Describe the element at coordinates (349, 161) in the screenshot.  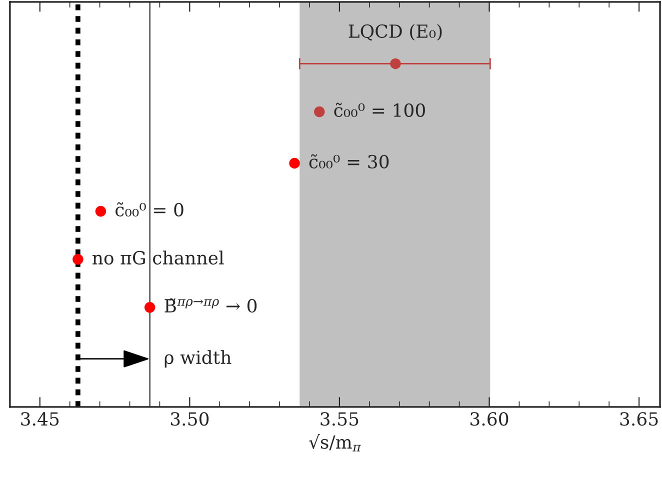
I see `annotation: c̃₀₀⁰ = 30` at that location.